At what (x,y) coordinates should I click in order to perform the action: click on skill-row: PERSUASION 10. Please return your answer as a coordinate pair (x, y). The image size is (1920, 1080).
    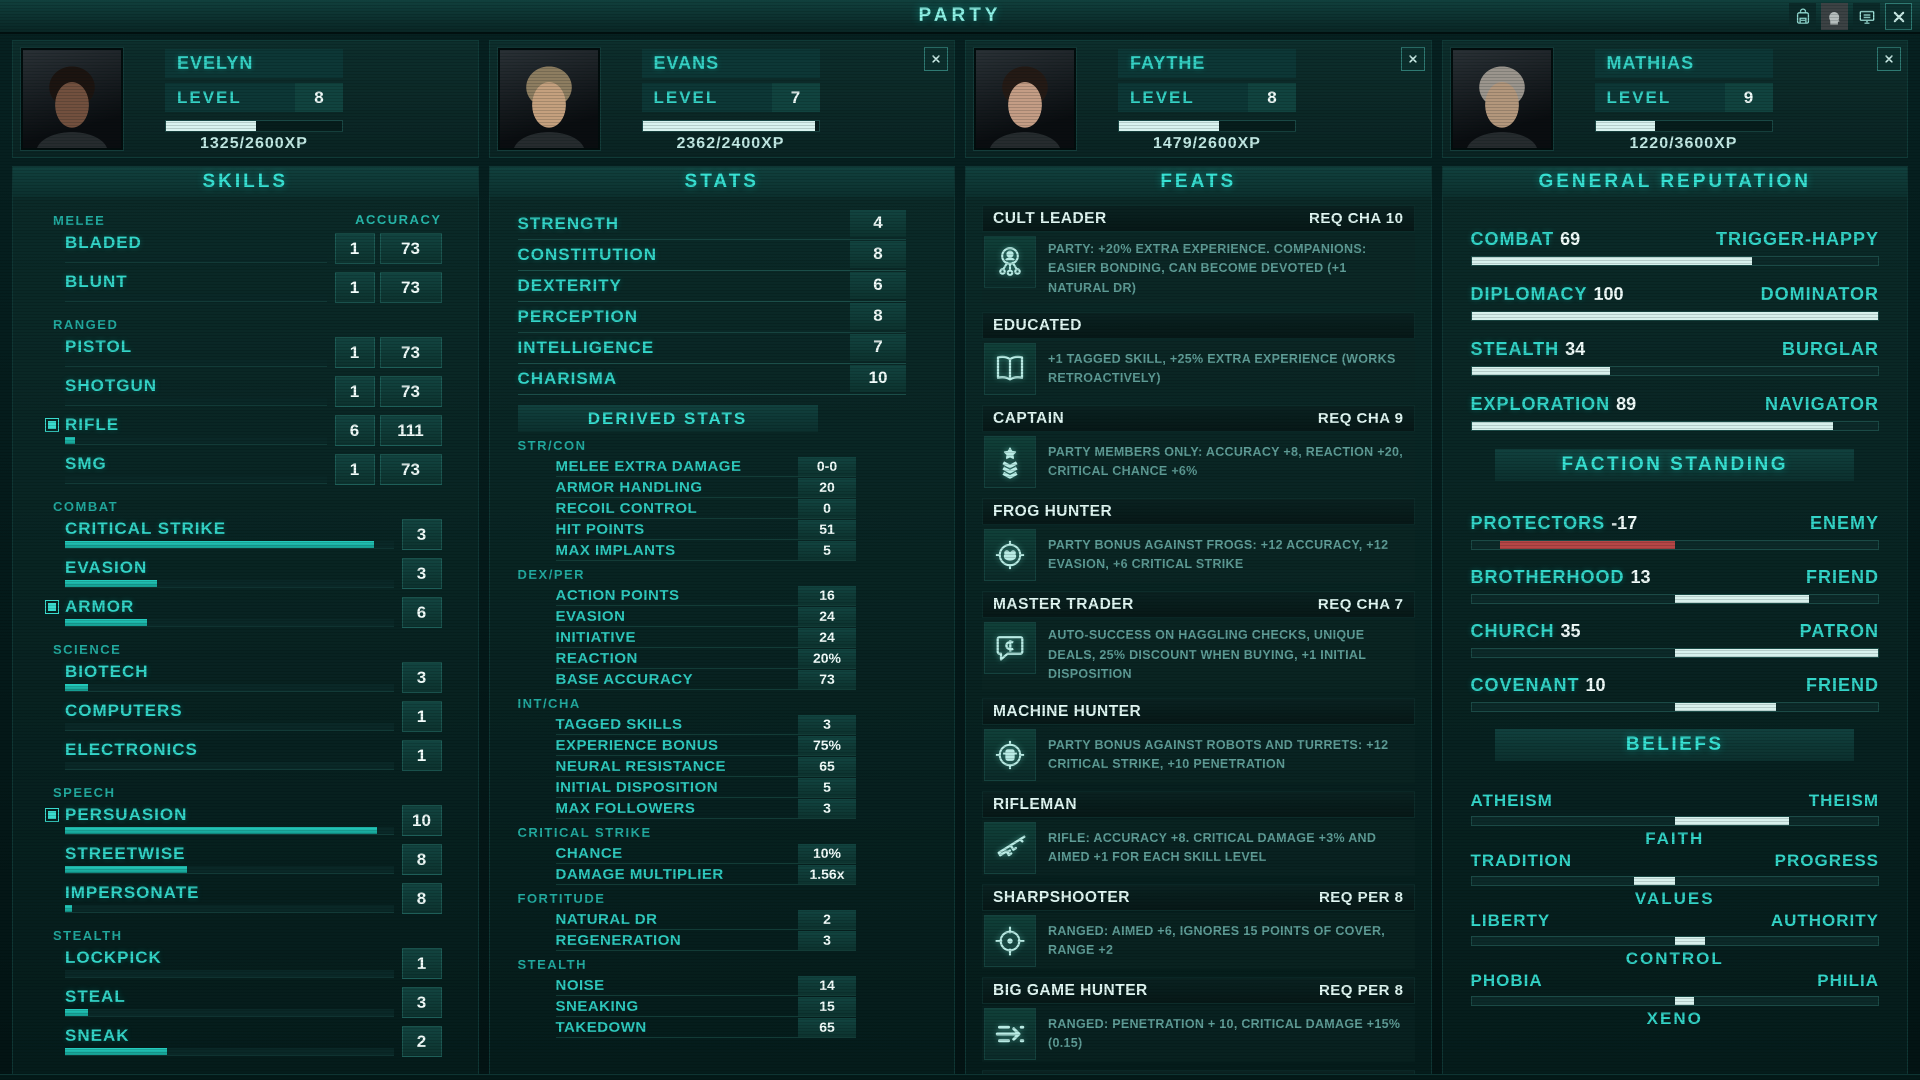
    Looking at the image, I should click on (243, 824).